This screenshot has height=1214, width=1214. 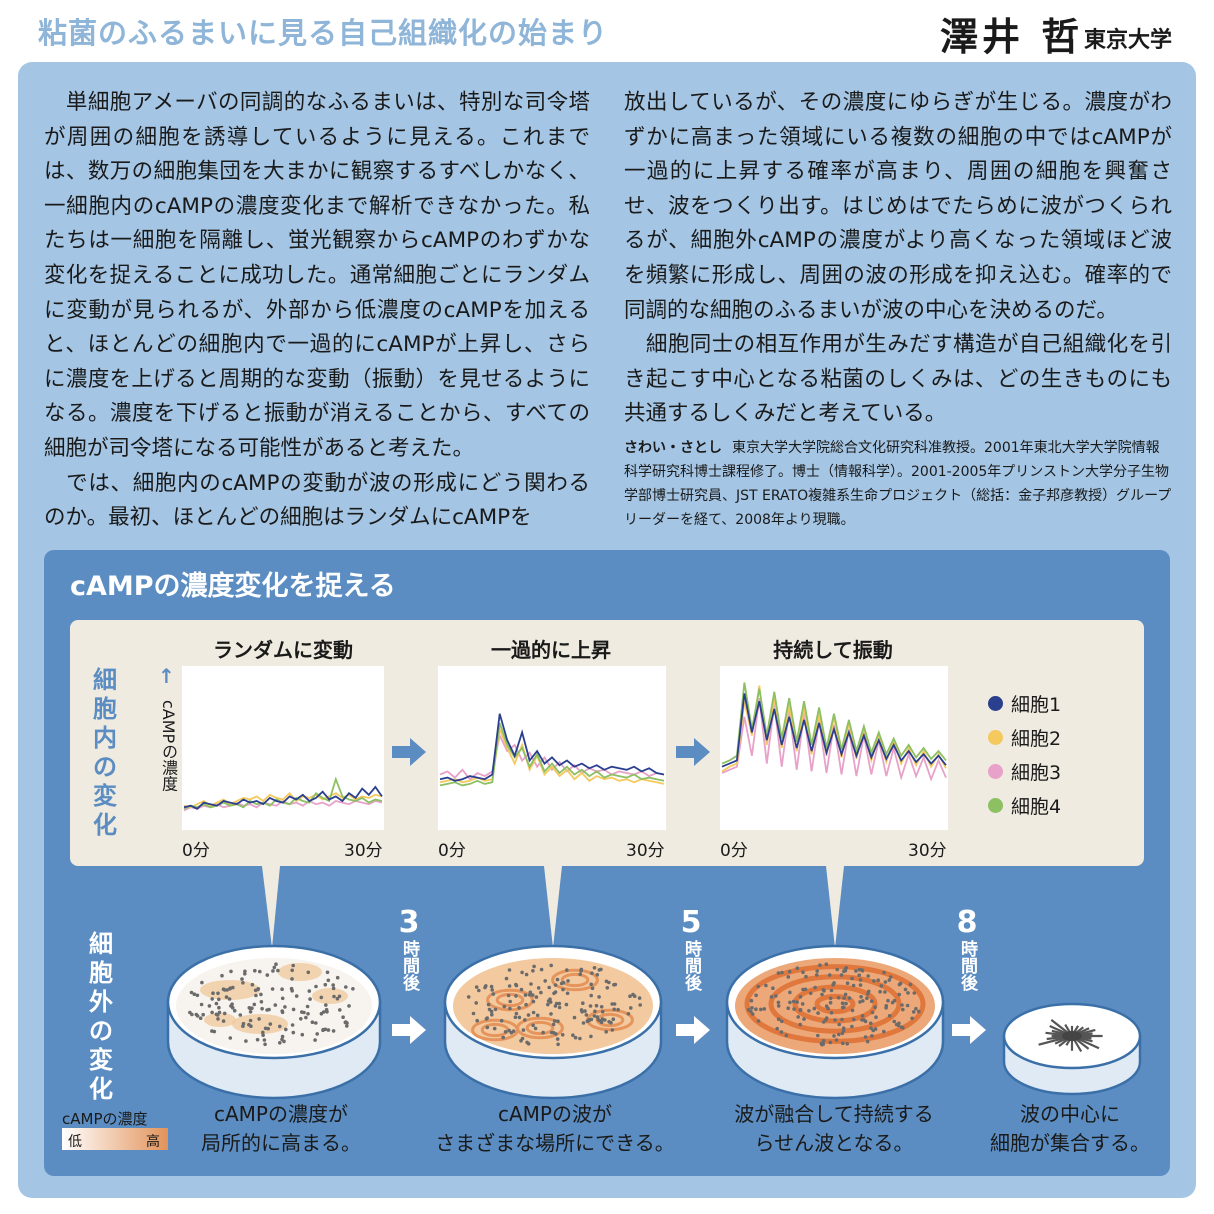 What do you see at coordinates (260, 1024) in the screenshot?
I see `camp-patch` at bounding box center [260, 1024].